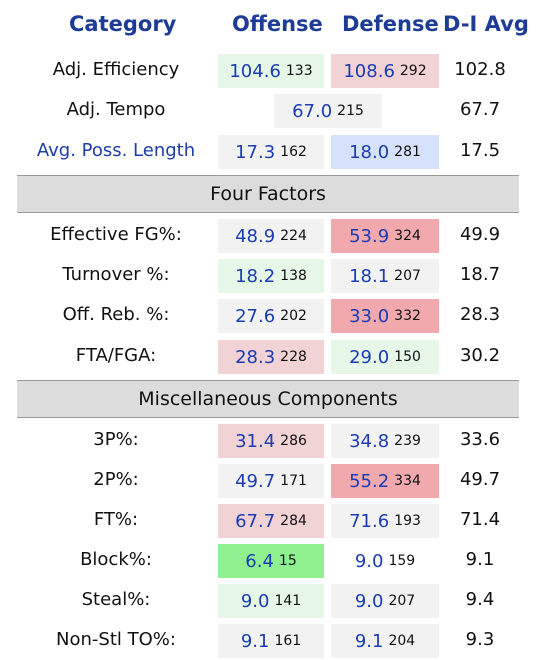  I want to click on table-row-turnover: Turnover %: 18.2 138 18.1 207 18.7, so click(269, 275).